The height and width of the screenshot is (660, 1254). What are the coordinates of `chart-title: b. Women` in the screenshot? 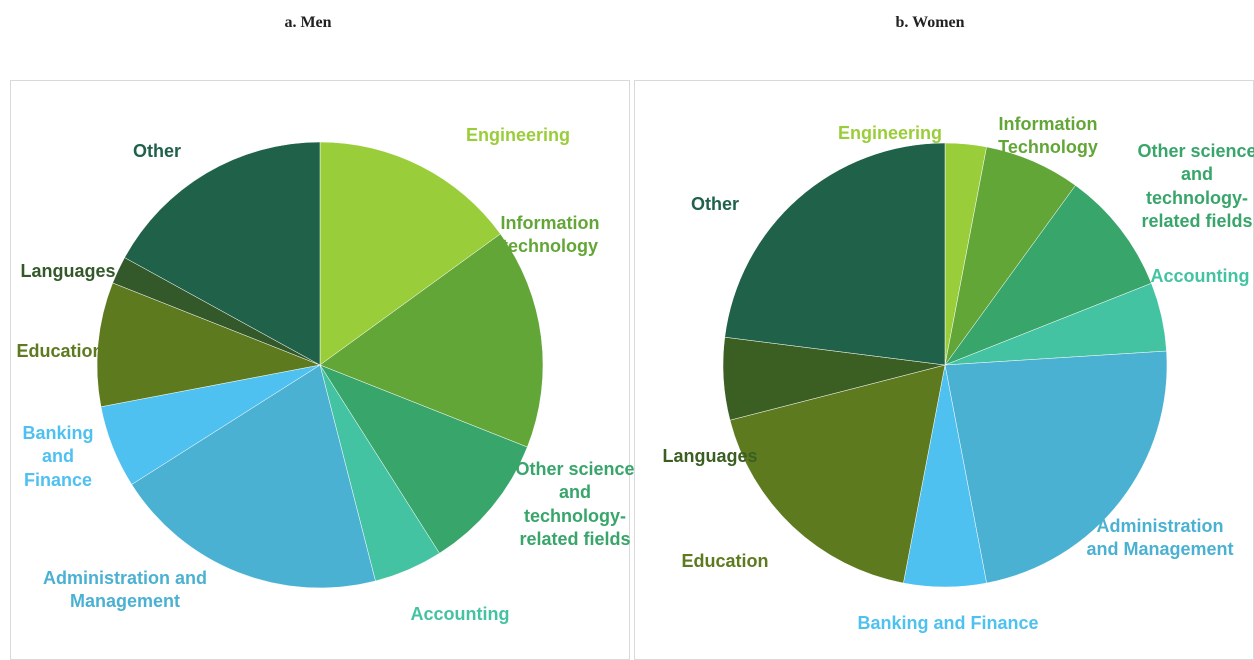 It's located at (930, 22).